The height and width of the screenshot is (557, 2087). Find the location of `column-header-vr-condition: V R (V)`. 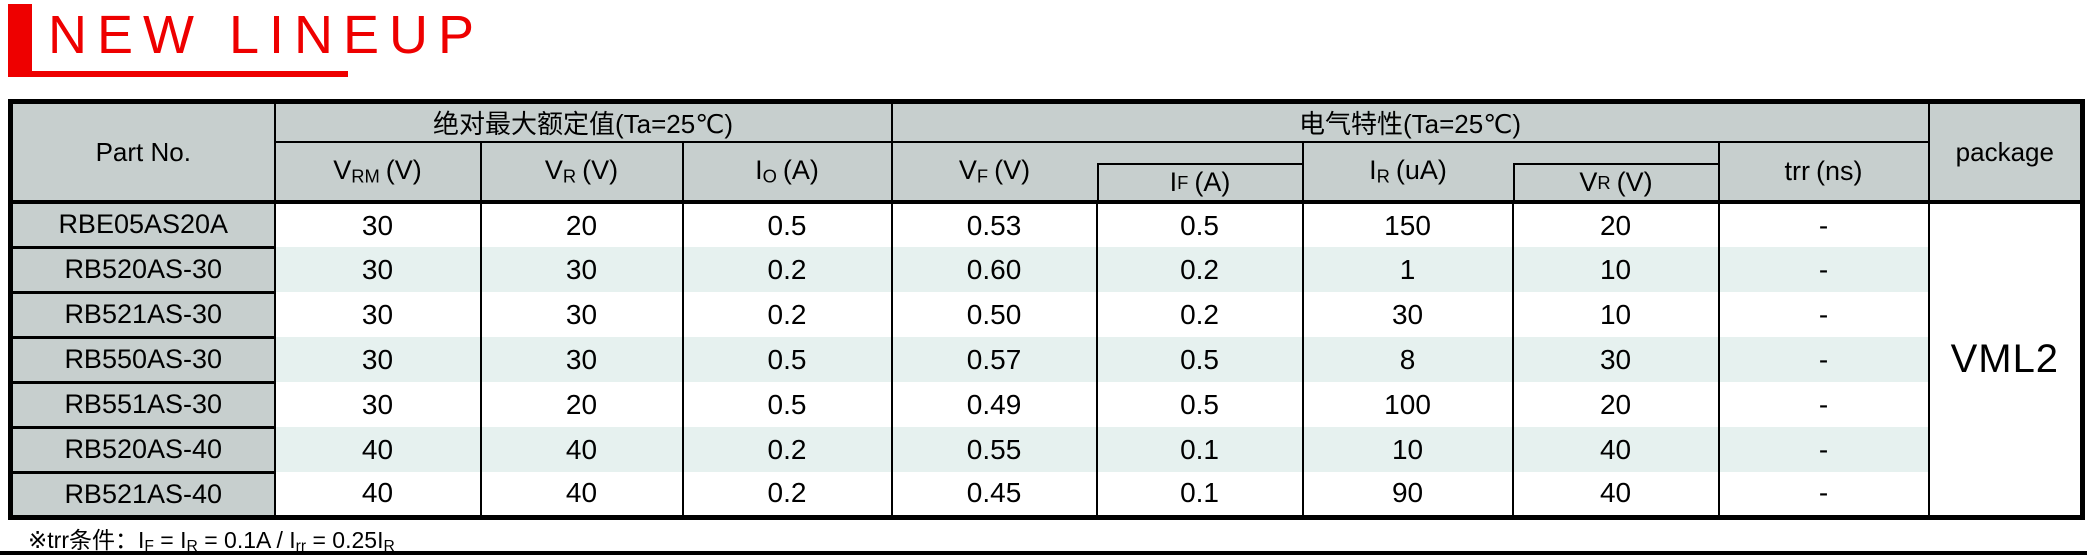

column-header-vr-condition: V R (V) is located at coordinates (1616, 173).